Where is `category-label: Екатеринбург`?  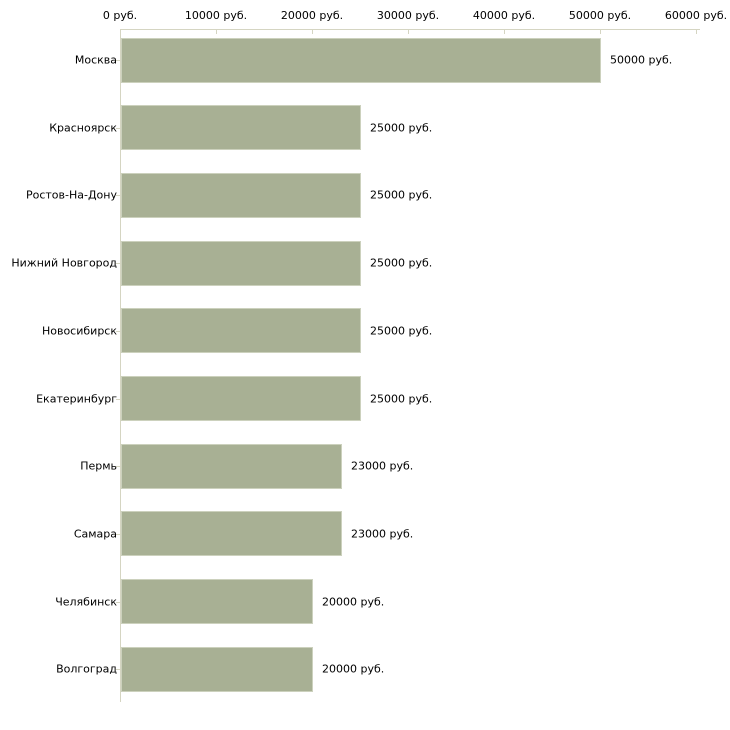
category-label: Екатеринбург is located at coordinates (76, 399).